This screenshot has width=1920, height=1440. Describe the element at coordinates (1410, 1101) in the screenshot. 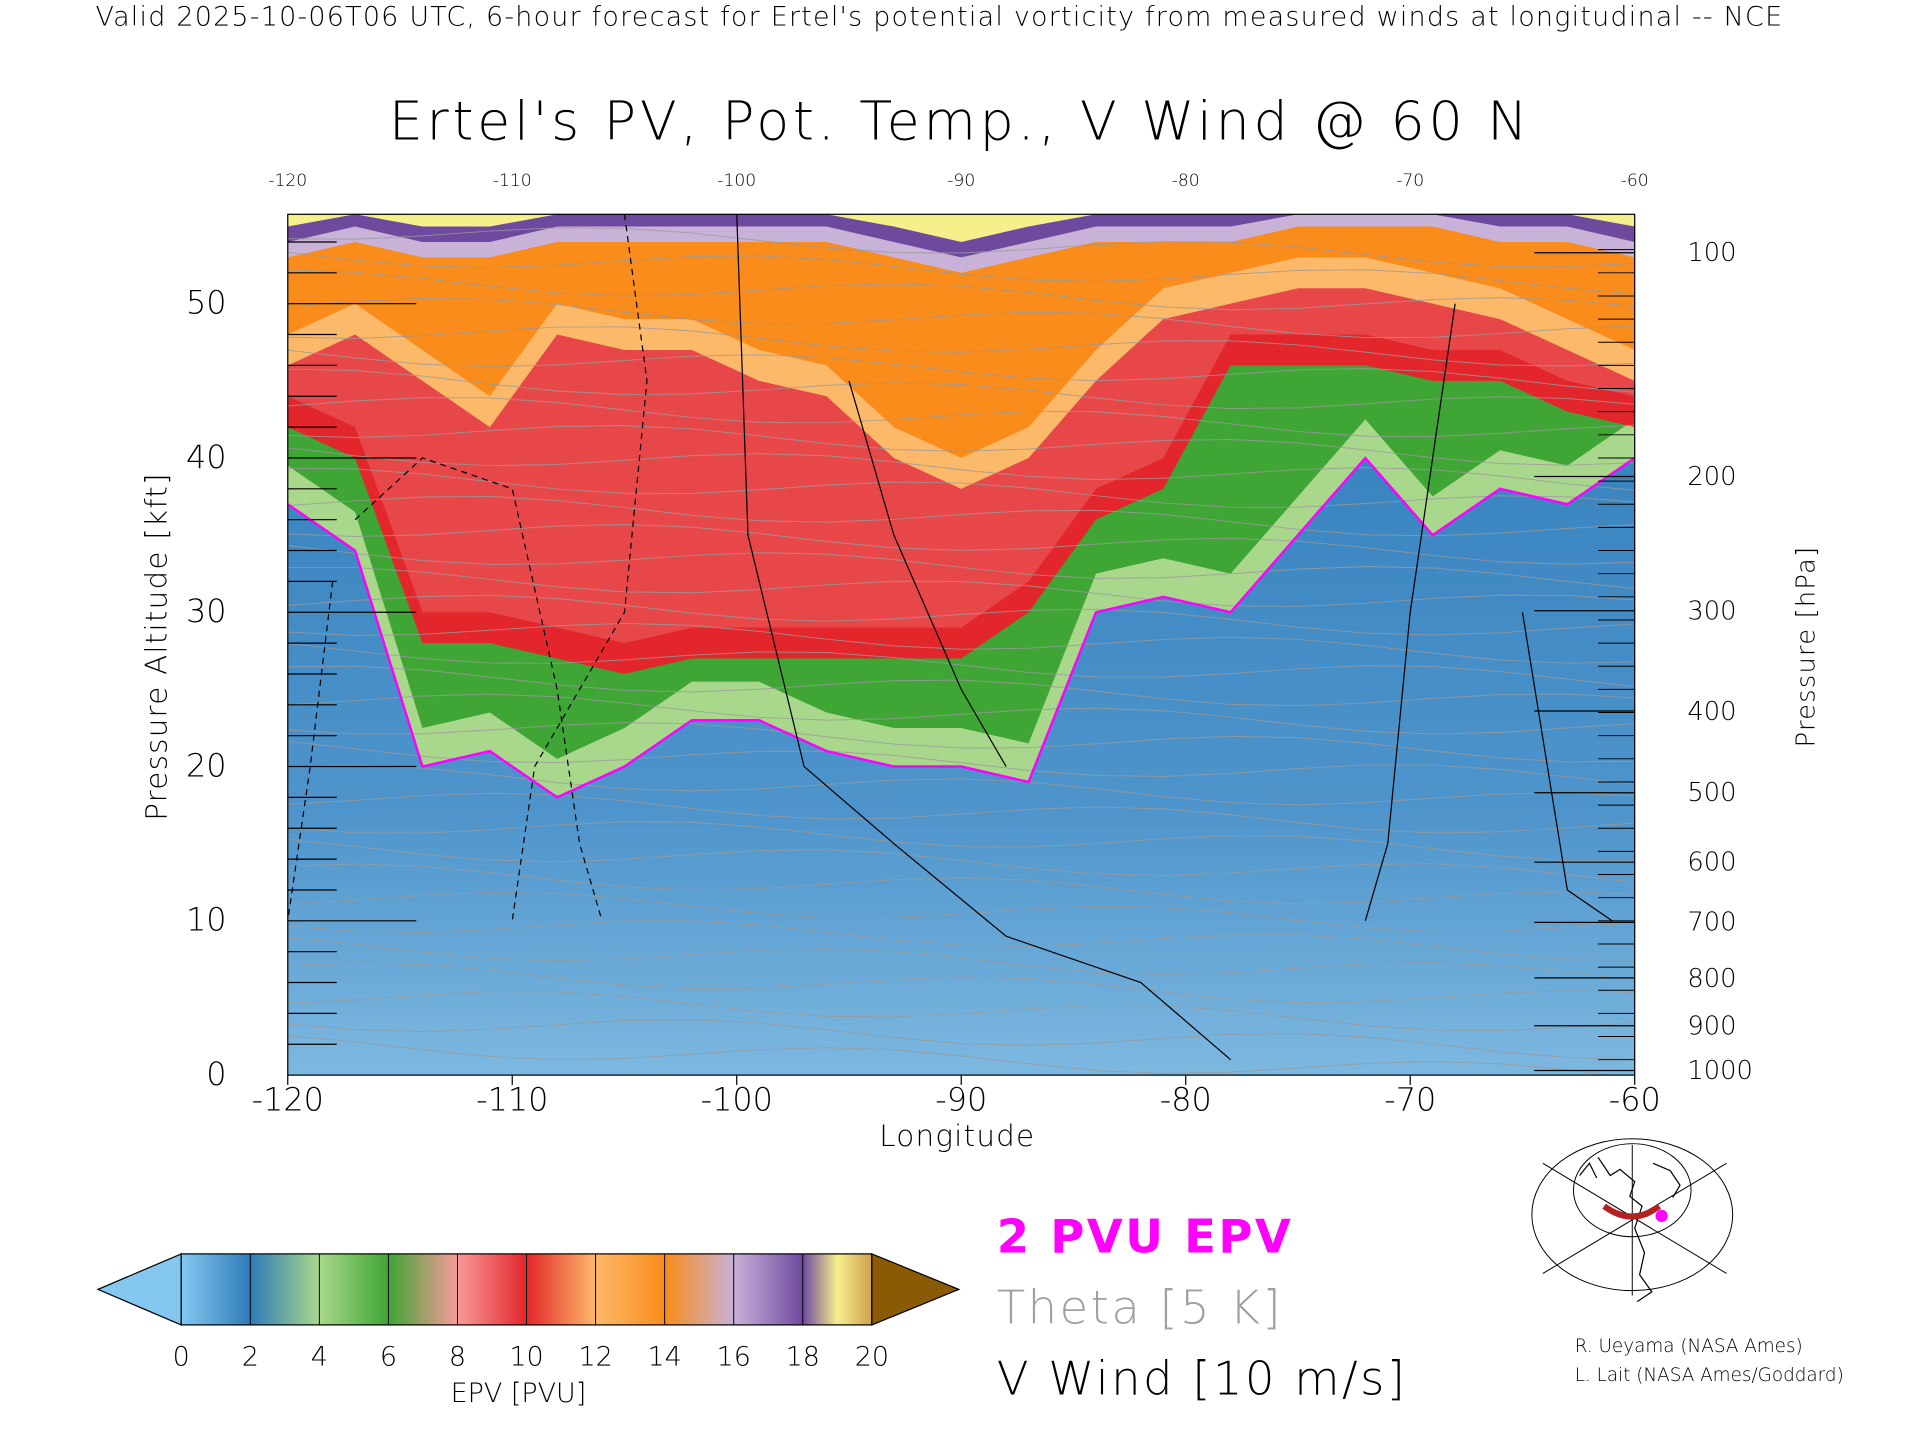

I see `x-tick-label: -70` at that location.